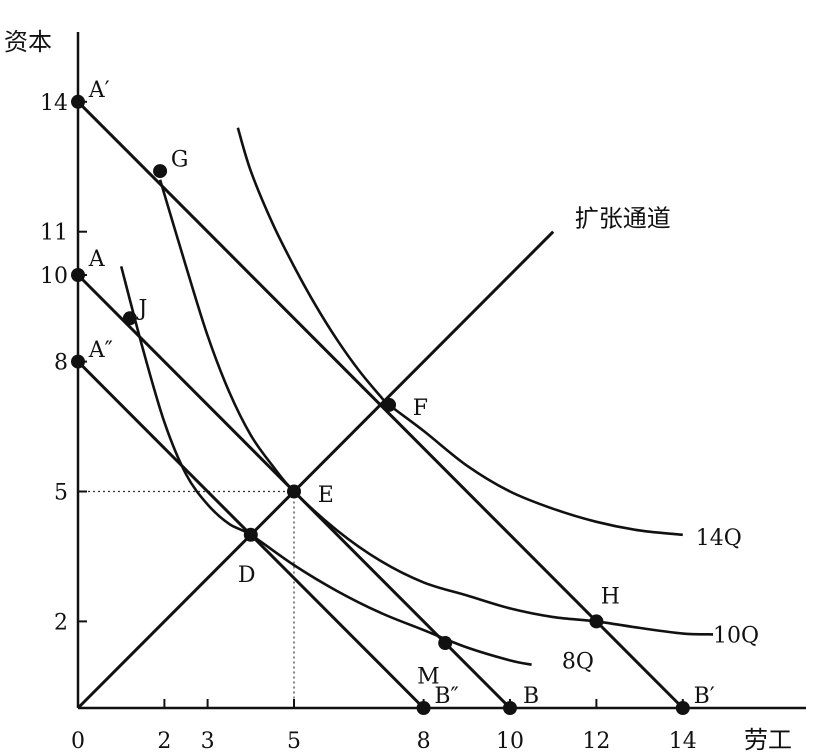  I want to click on expansion-path-label: 扩张通道, so click(623, 219).